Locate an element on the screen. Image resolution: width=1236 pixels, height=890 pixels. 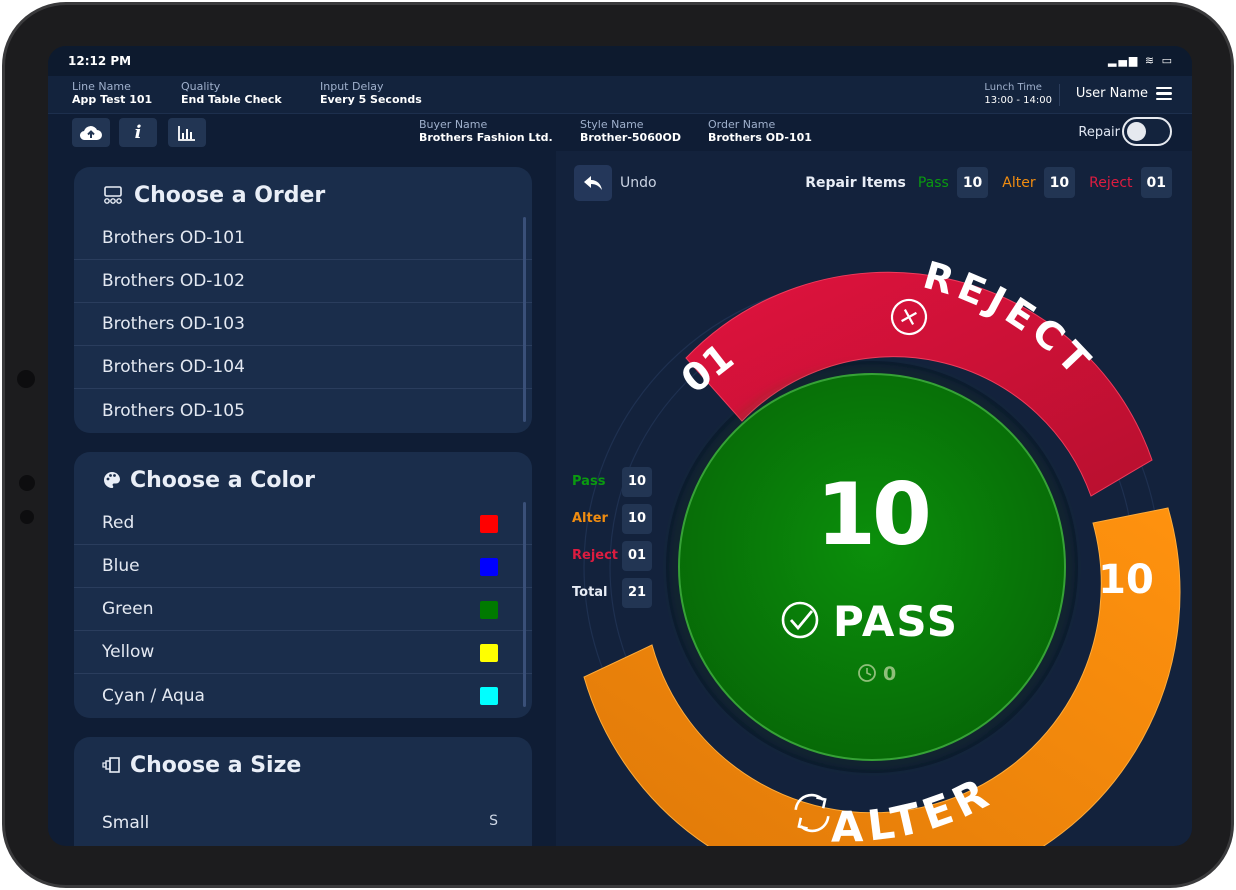
color-item: Yellow is located at coordinates (303, 652).